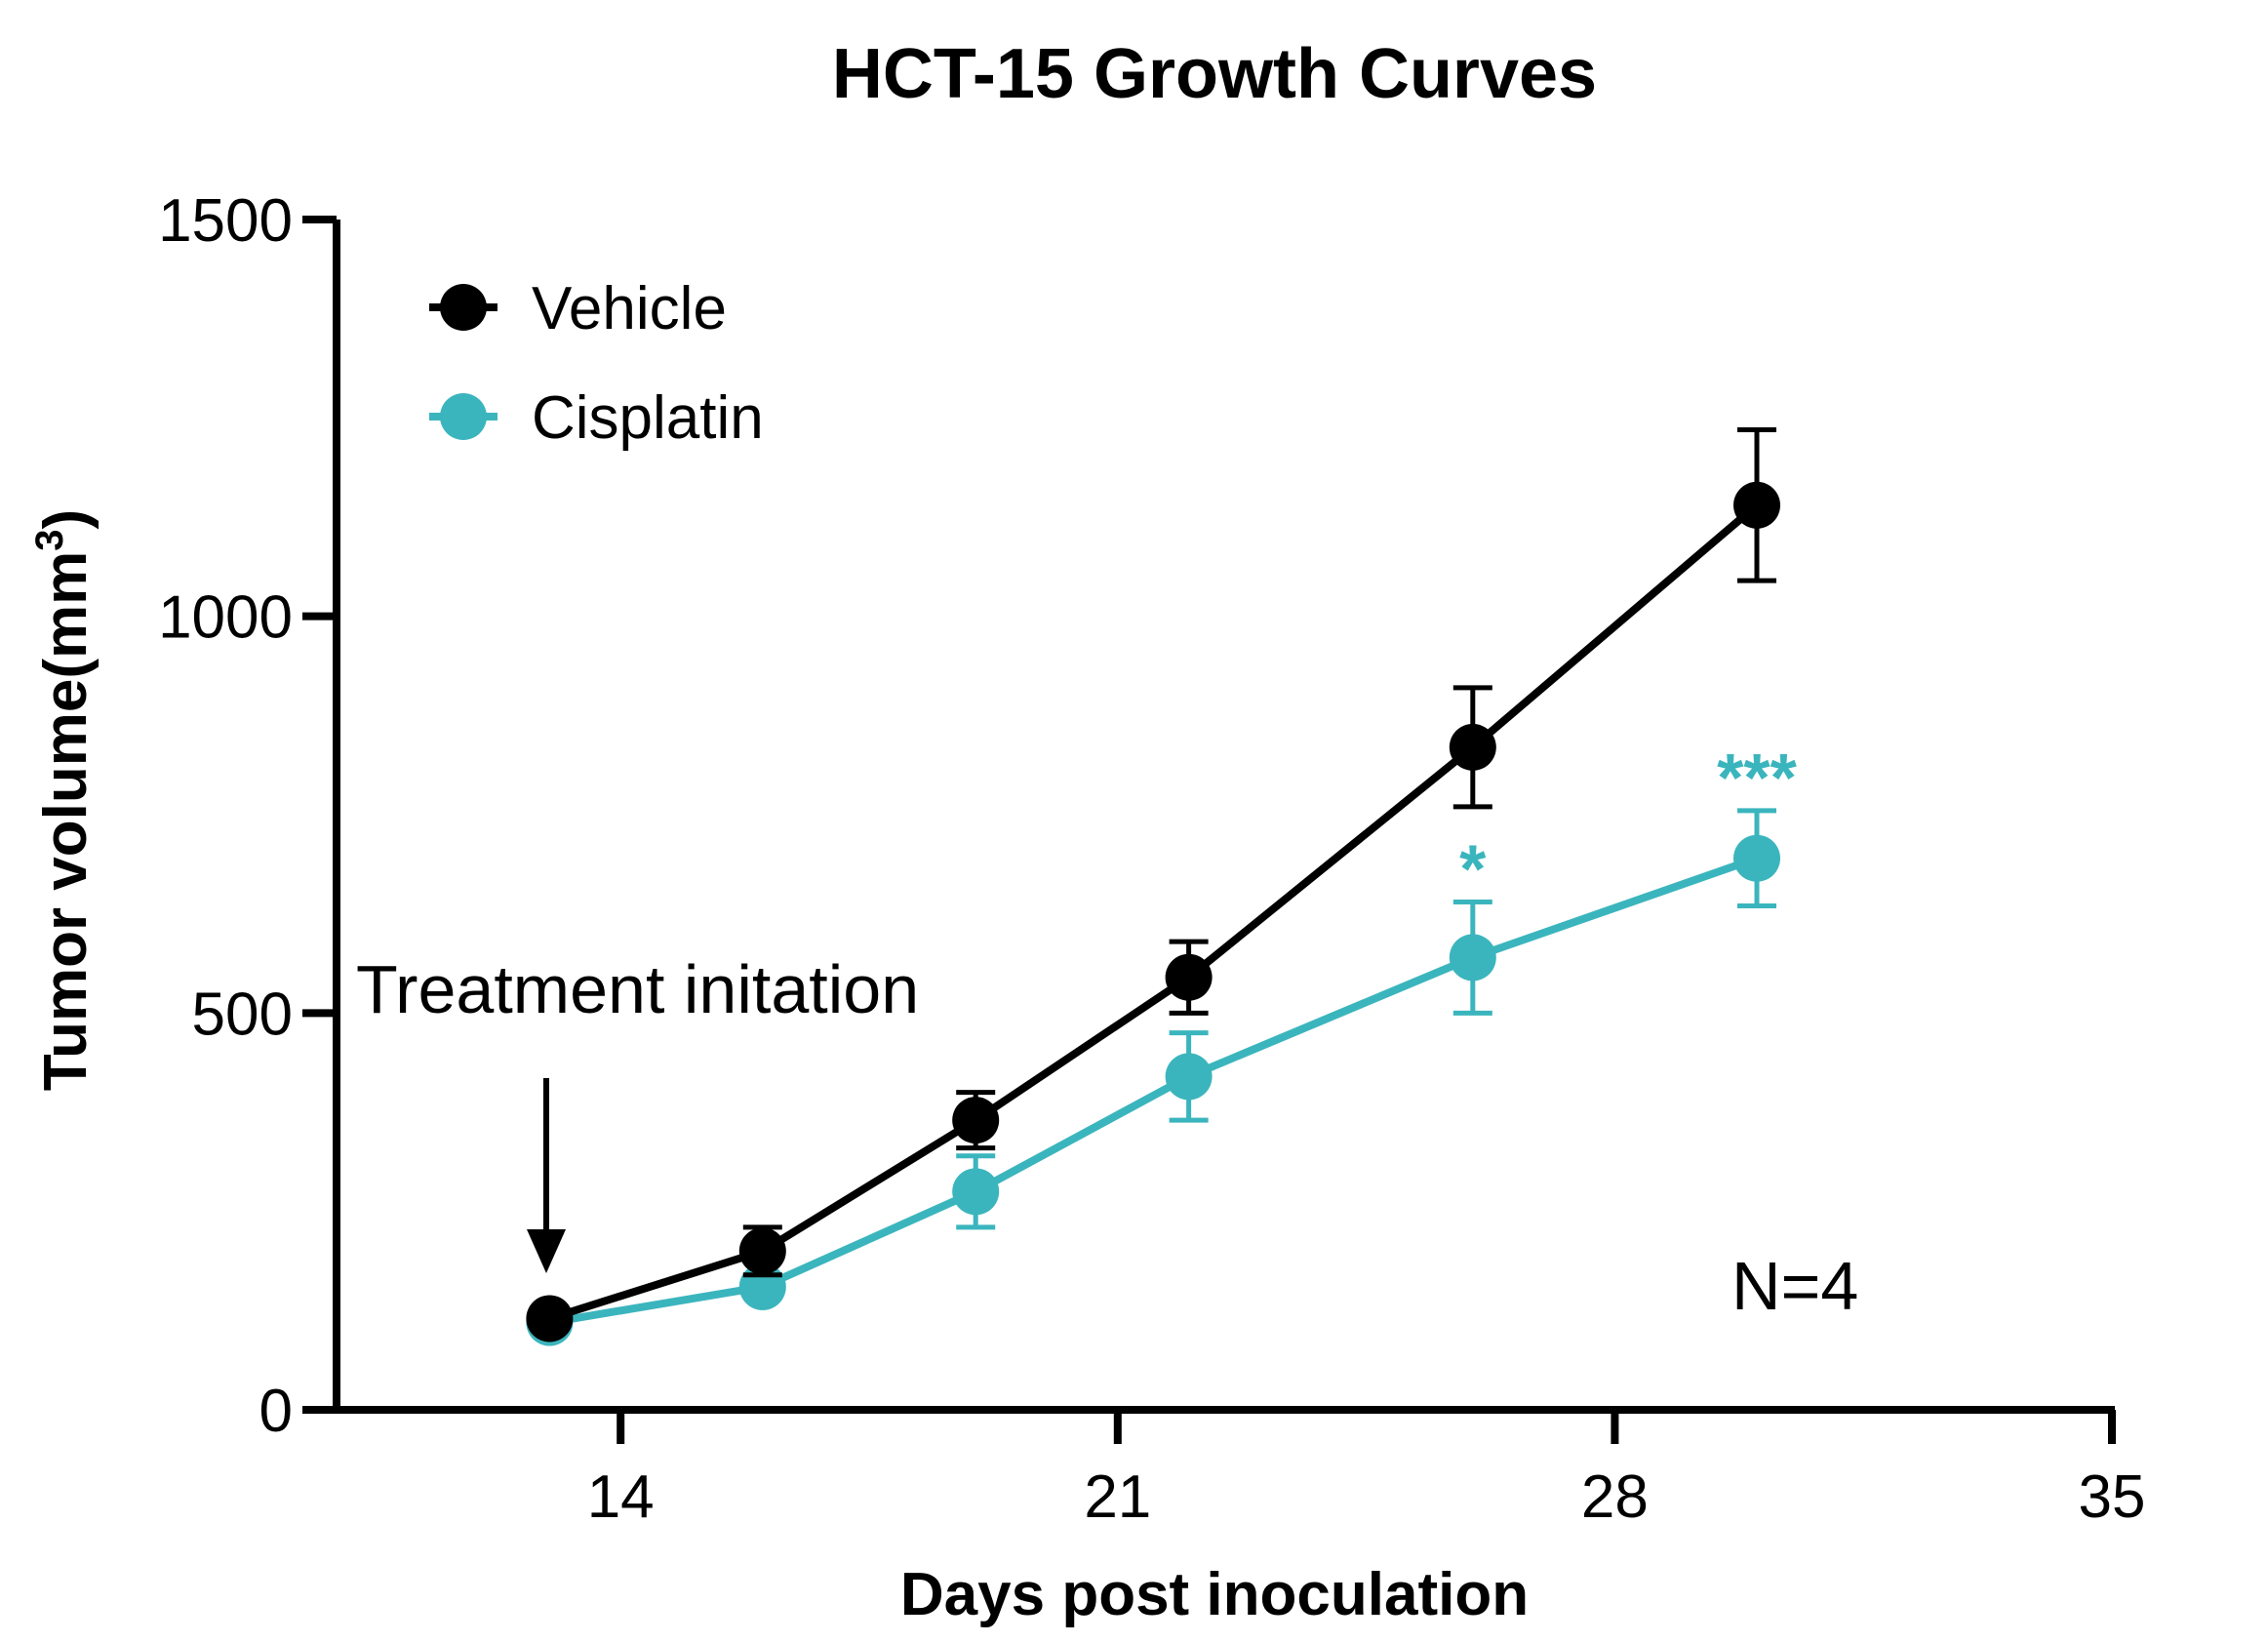 This screenshot has width=2268, height=1643. What do you see at coordinates (629, 308) in the screenshot?
I see `legend-label: Vehicle` at bounding box center [629, 308].